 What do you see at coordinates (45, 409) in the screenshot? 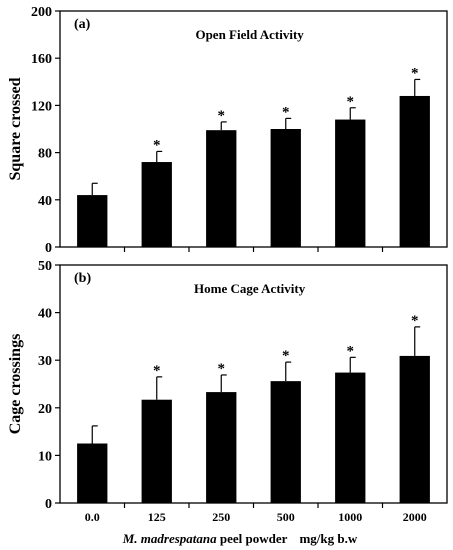
I see `y-tick-label: 20` at bounding box center [45, 409].